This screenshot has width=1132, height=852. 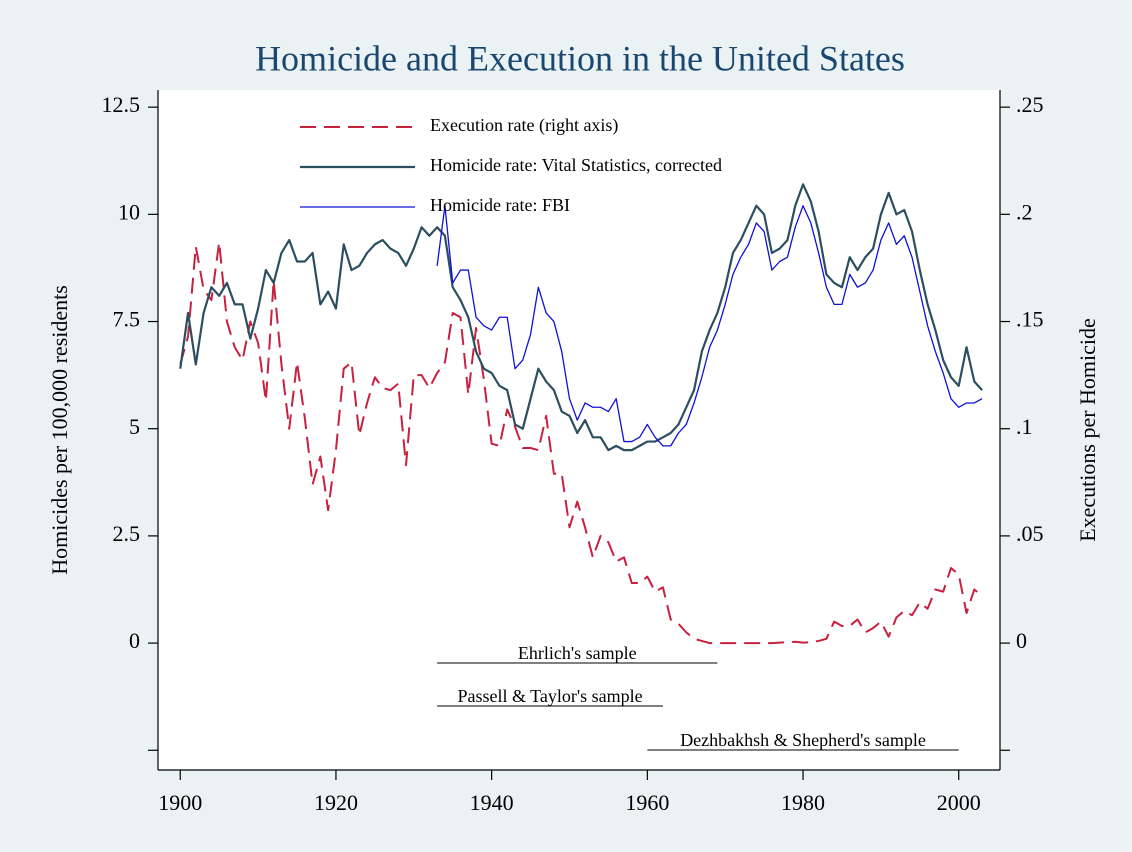 What do you see at coordinates (1021, 640) in the screenshot?
I see `y2-tick-label: 0` at bounding box center [1021, 640].